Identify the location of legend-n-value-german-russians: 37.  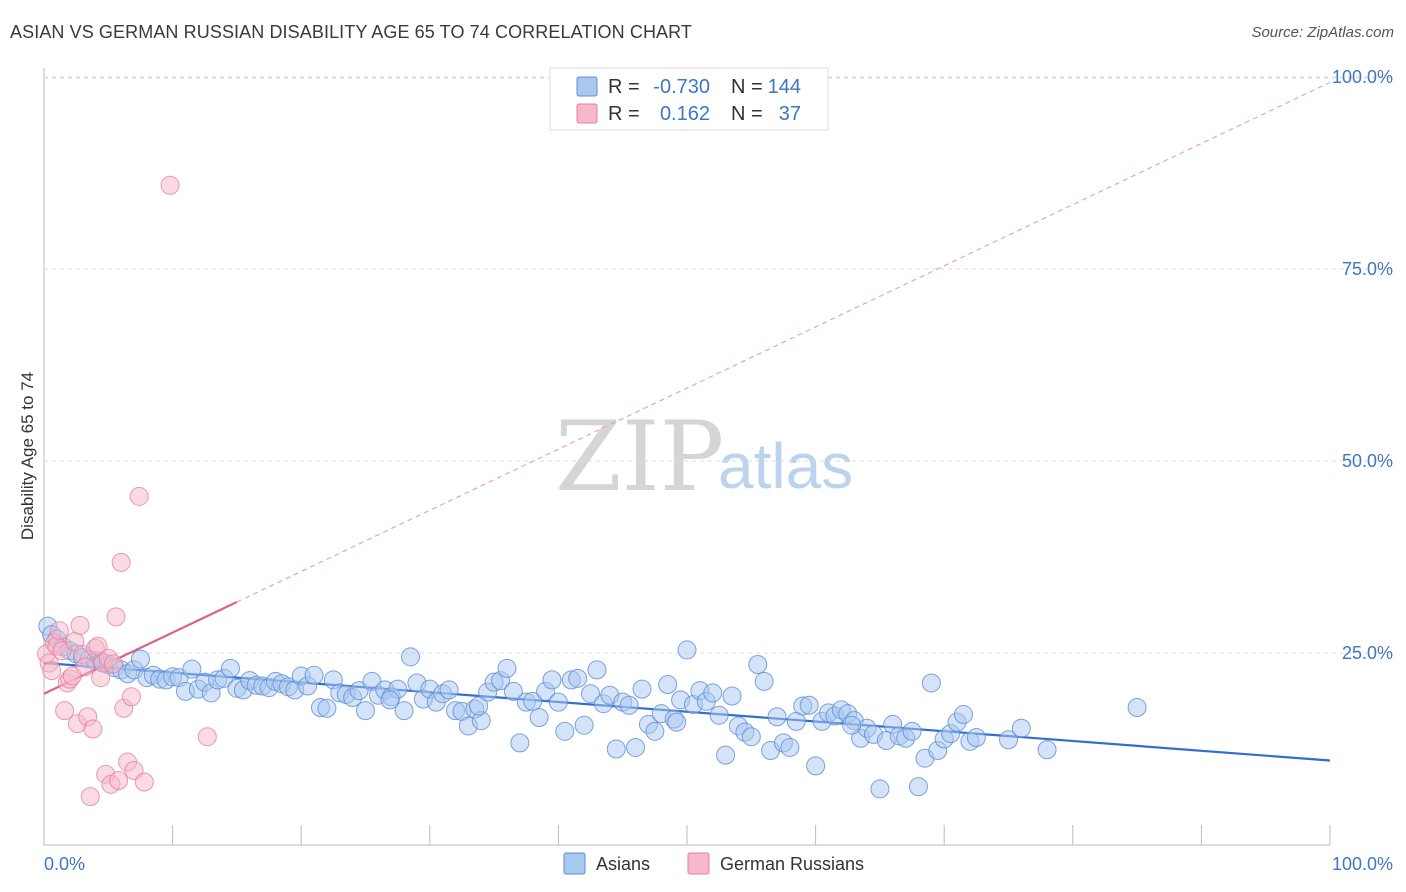
(790, 114).